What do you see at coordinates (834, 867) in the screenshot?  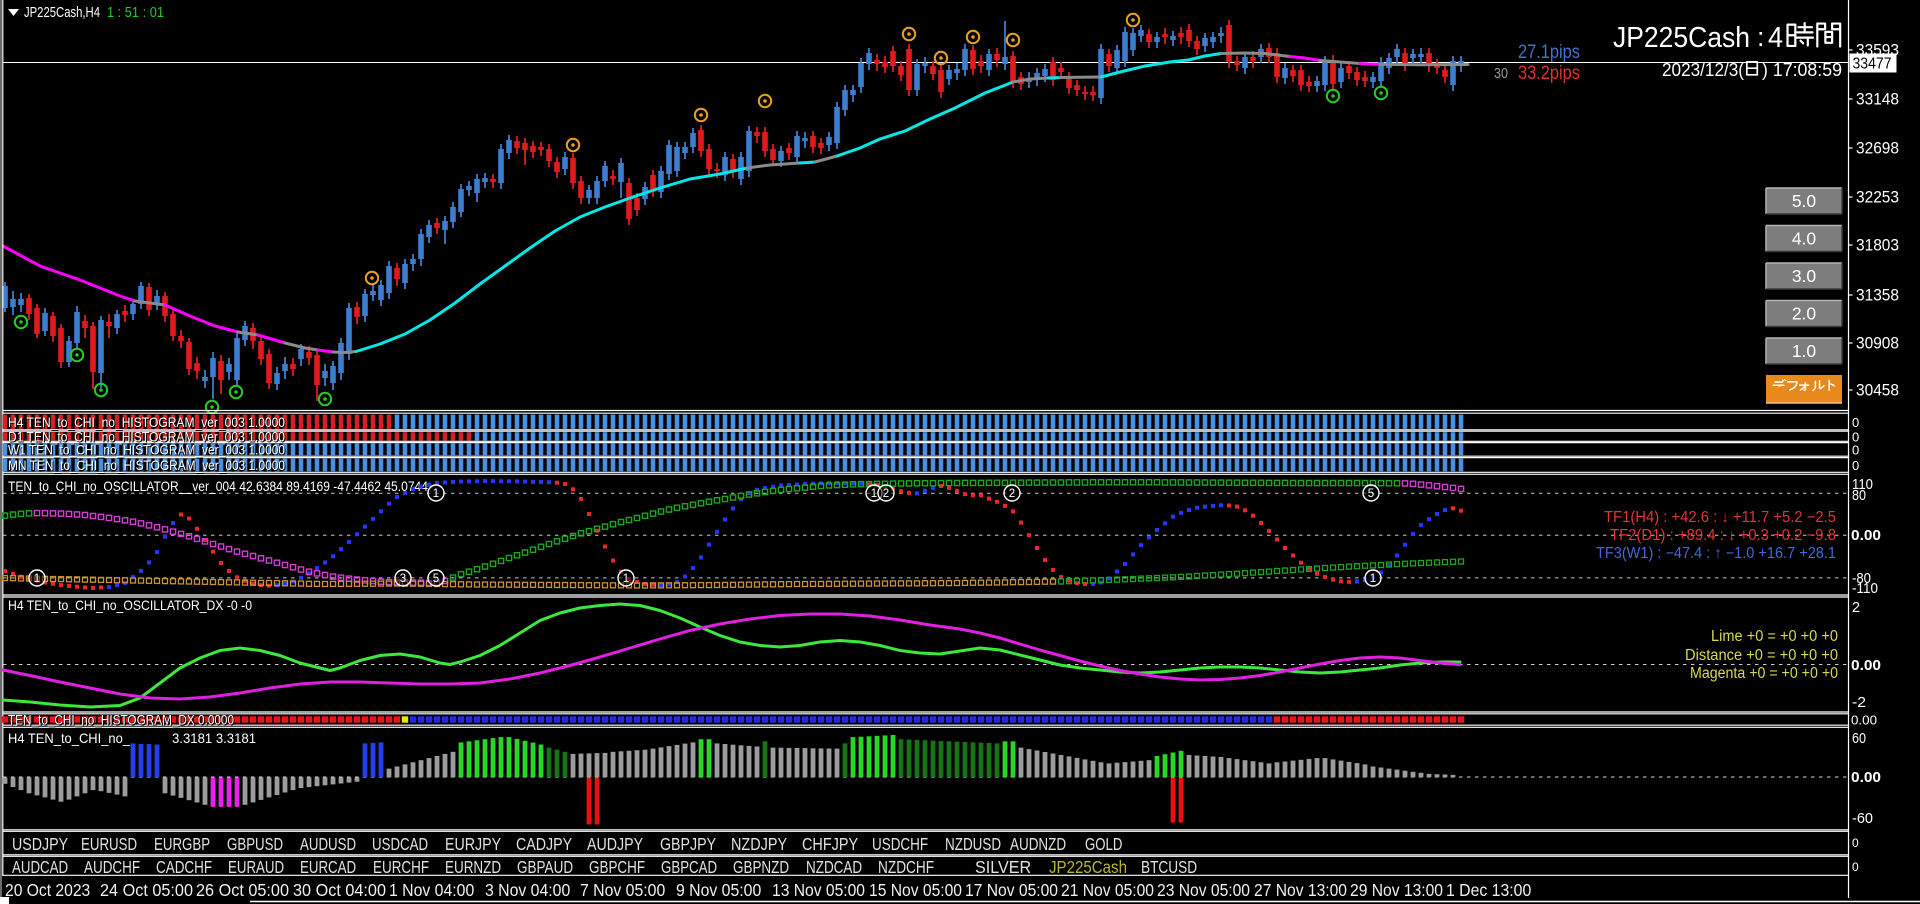 I see `svg-text: NZDCAD` at bounding box center [834, 867].